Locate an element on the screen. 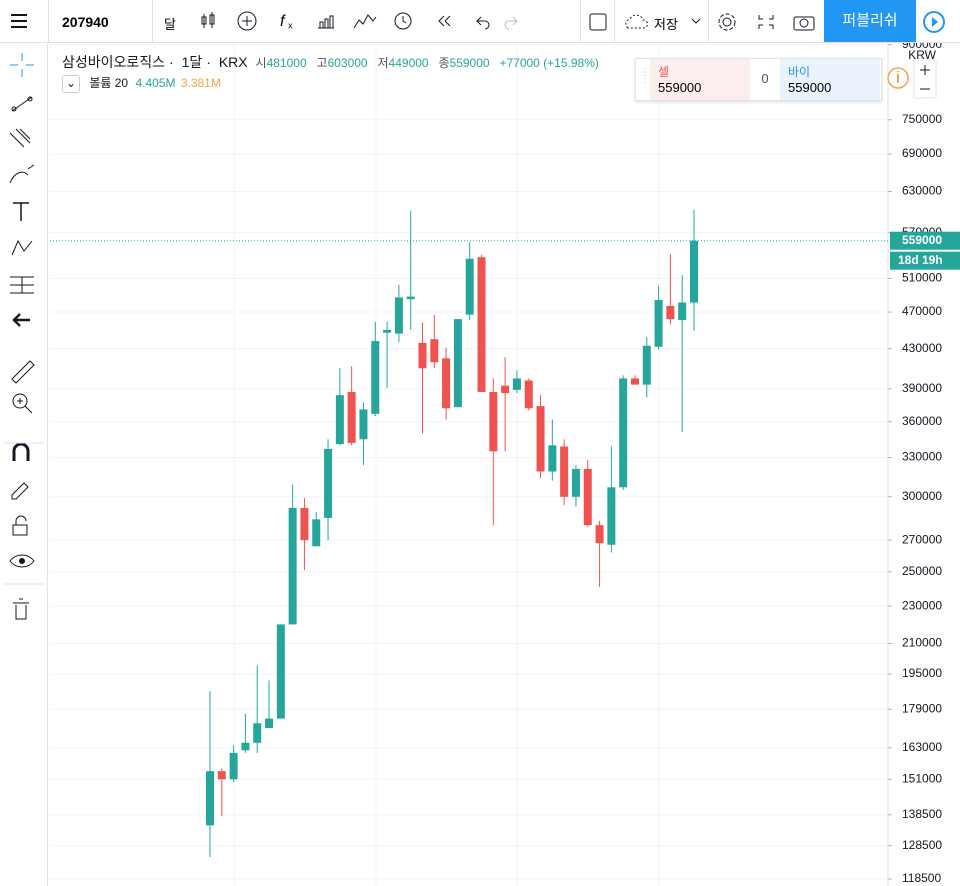 This screenshot has height=886, width=960. collapse-button: ⌄ is located at coordinates (71, 83).